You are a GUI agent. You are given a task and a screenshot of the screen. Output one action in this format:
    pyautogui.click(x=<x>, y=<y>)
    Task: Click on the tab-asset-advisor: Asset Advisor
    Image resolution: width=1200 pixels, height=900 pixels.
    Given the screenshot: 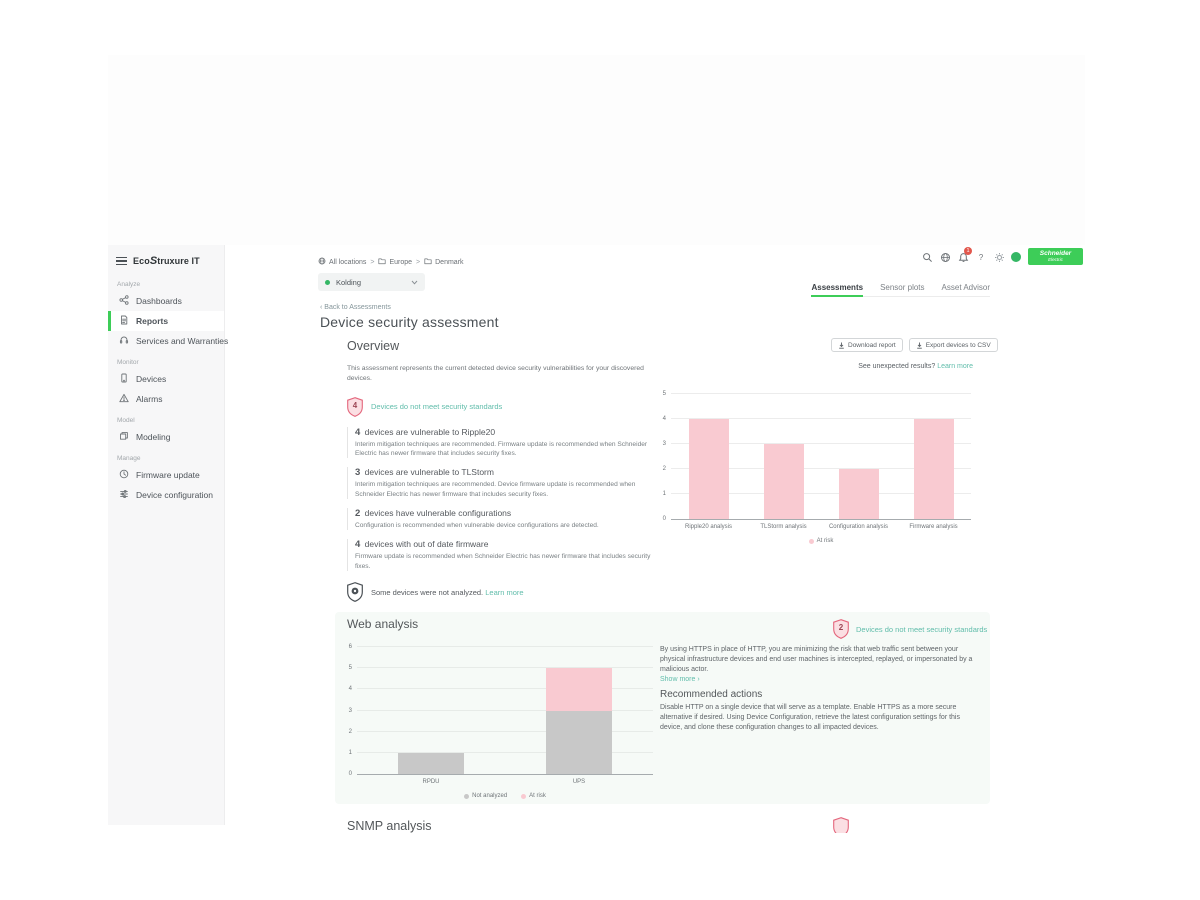 What is the action you would take?
    pyautogui.click(x=965, y=287)
    